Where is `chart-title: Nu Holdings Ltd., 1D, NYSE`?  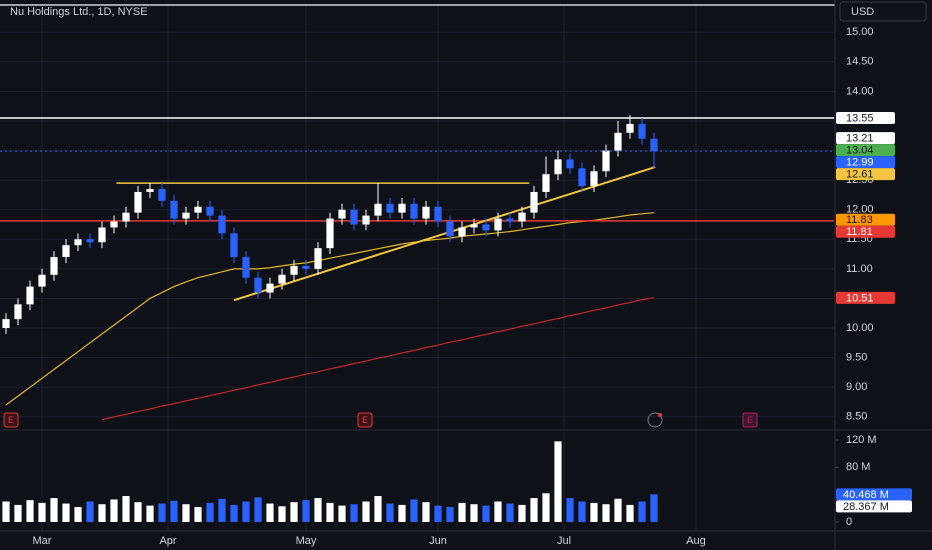
chart-title: Nu Holdings Ltd., 1D, NYSE is located at coordinates (79, 12).